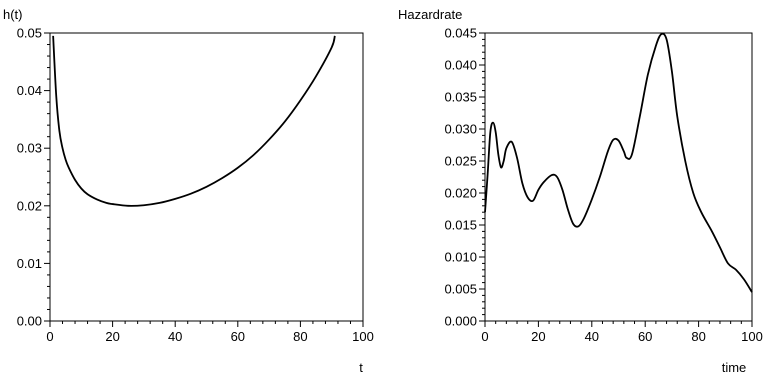 The height and width of the screenshot is (373, 763). I want to click on y-tick-label: 0.04, so click(29, 90).